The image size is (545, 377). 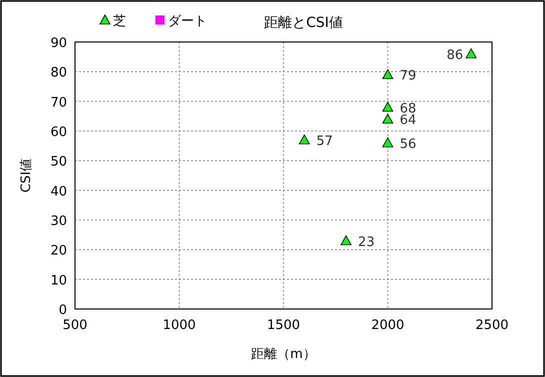 What do you see at coordinates (58, 162) in the screenshot?
I see `y-tick-label: 50` at bounding box center [58, 162].